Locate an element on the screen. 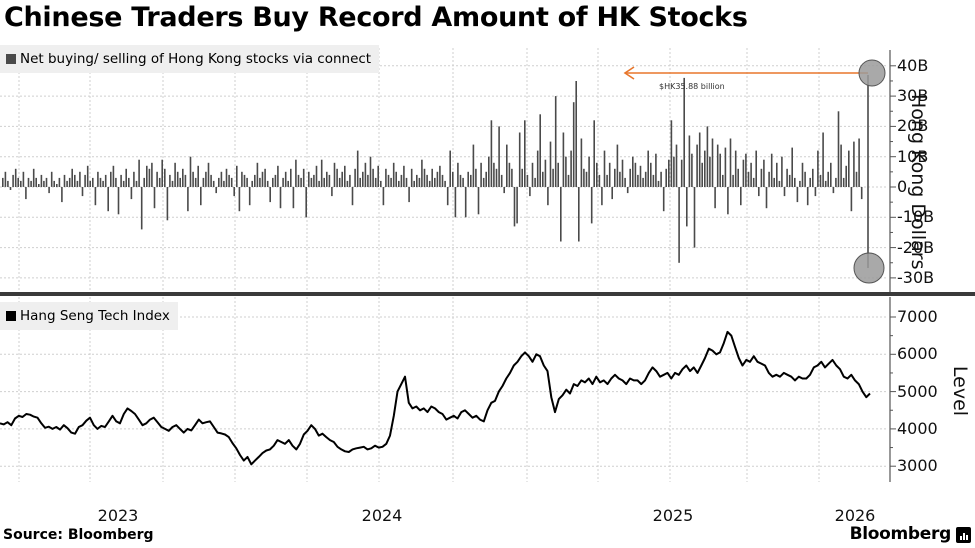 The image size is (975, 548). marker-high is located at coordinates (872, 73).